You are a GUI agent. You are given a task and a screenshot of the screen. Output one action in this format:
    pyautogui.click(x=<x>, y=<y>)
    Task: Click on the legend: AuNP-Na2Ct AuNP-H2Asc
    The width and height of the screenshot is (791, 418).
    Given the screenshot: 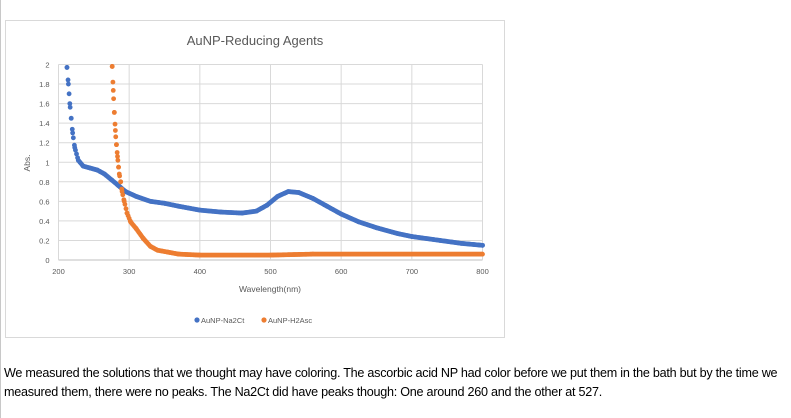 What is the action you would take?
    pyautogui.click(x=253, y=320)
    